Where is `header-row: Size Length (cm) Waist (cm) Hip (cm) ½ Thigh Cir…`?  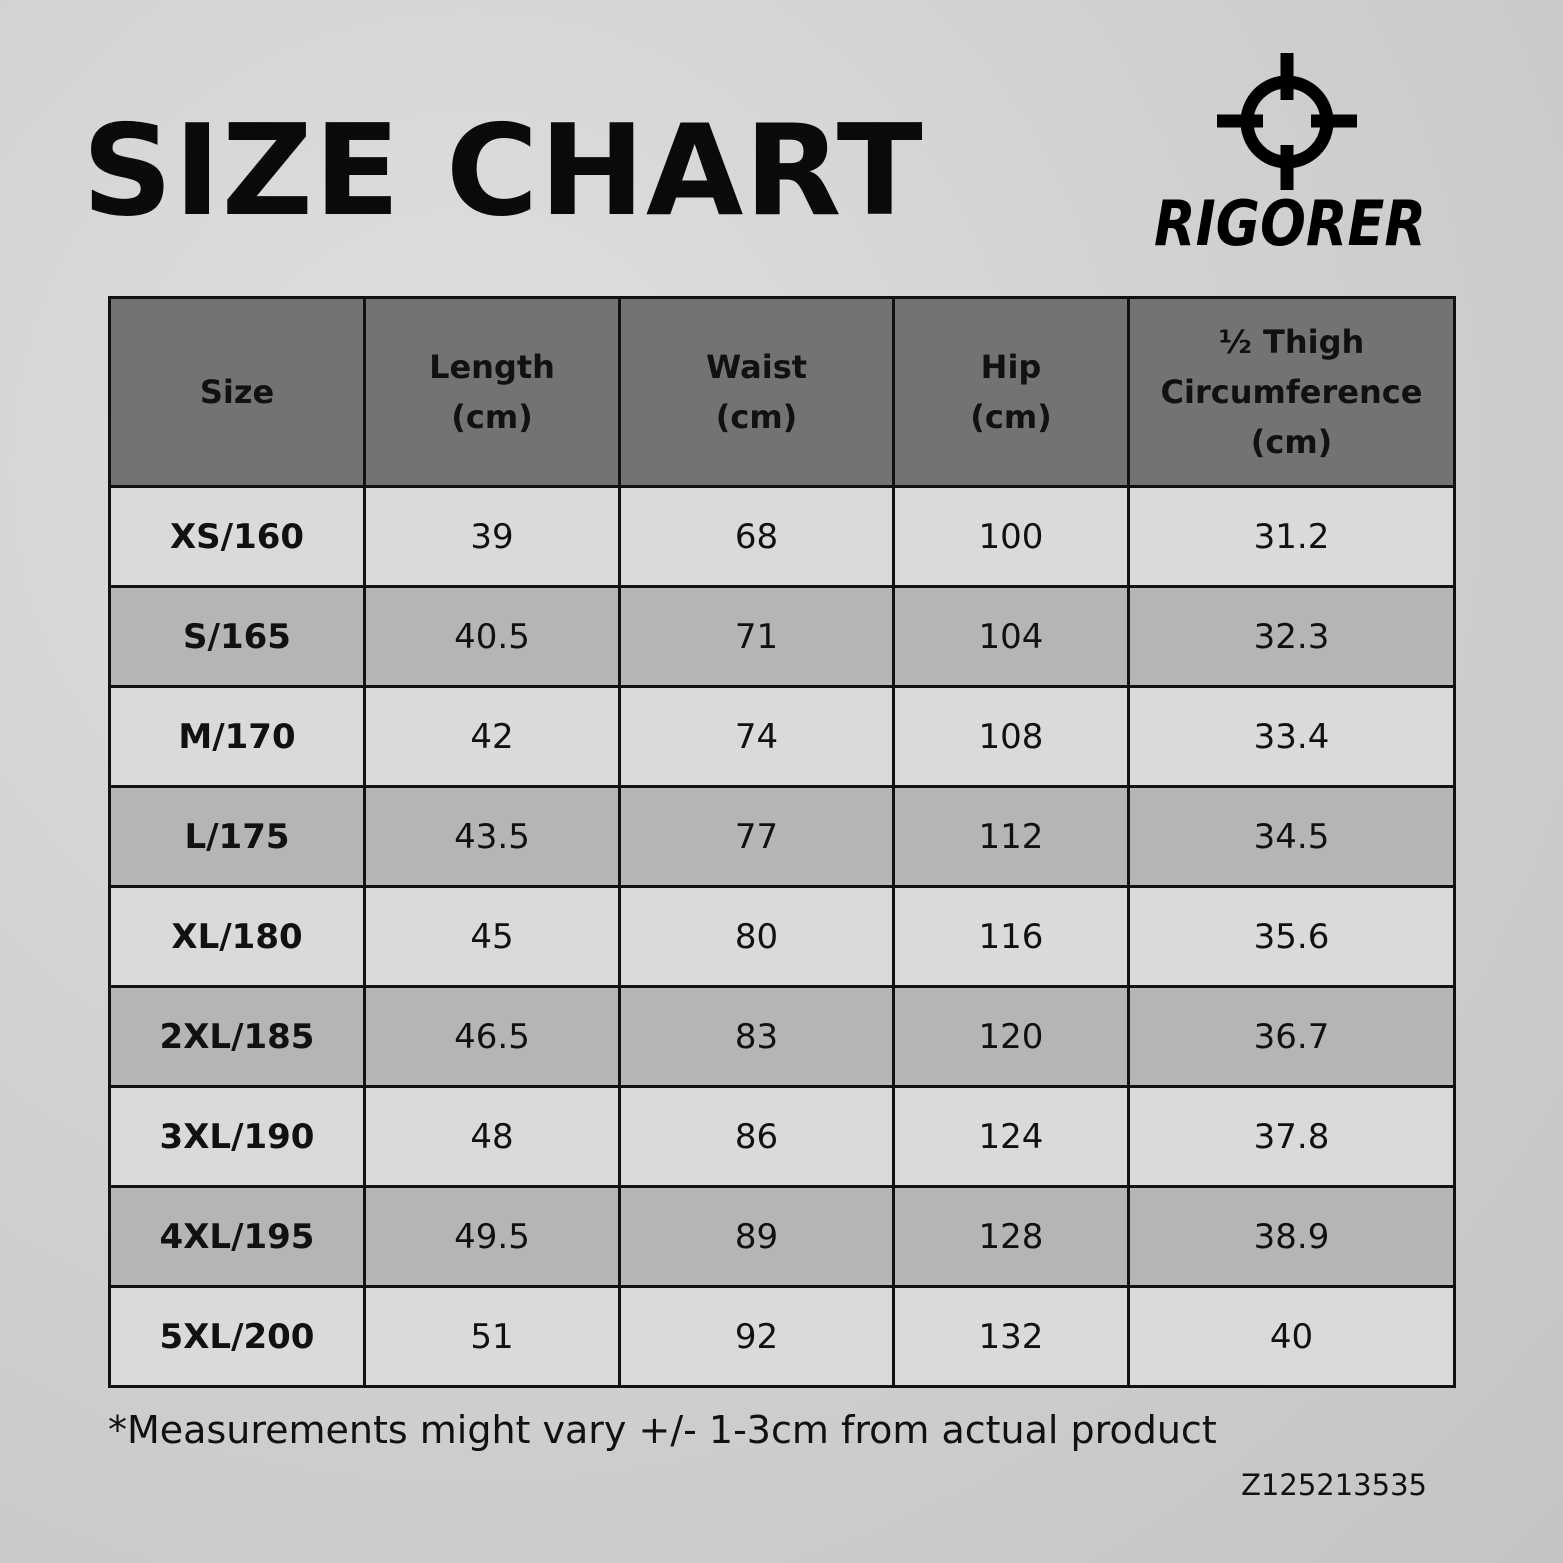 header-row: Size Length (cm) Waist (cm) Hip (cm) ½ Thigh Cir… is located at coordinates (782, 392).